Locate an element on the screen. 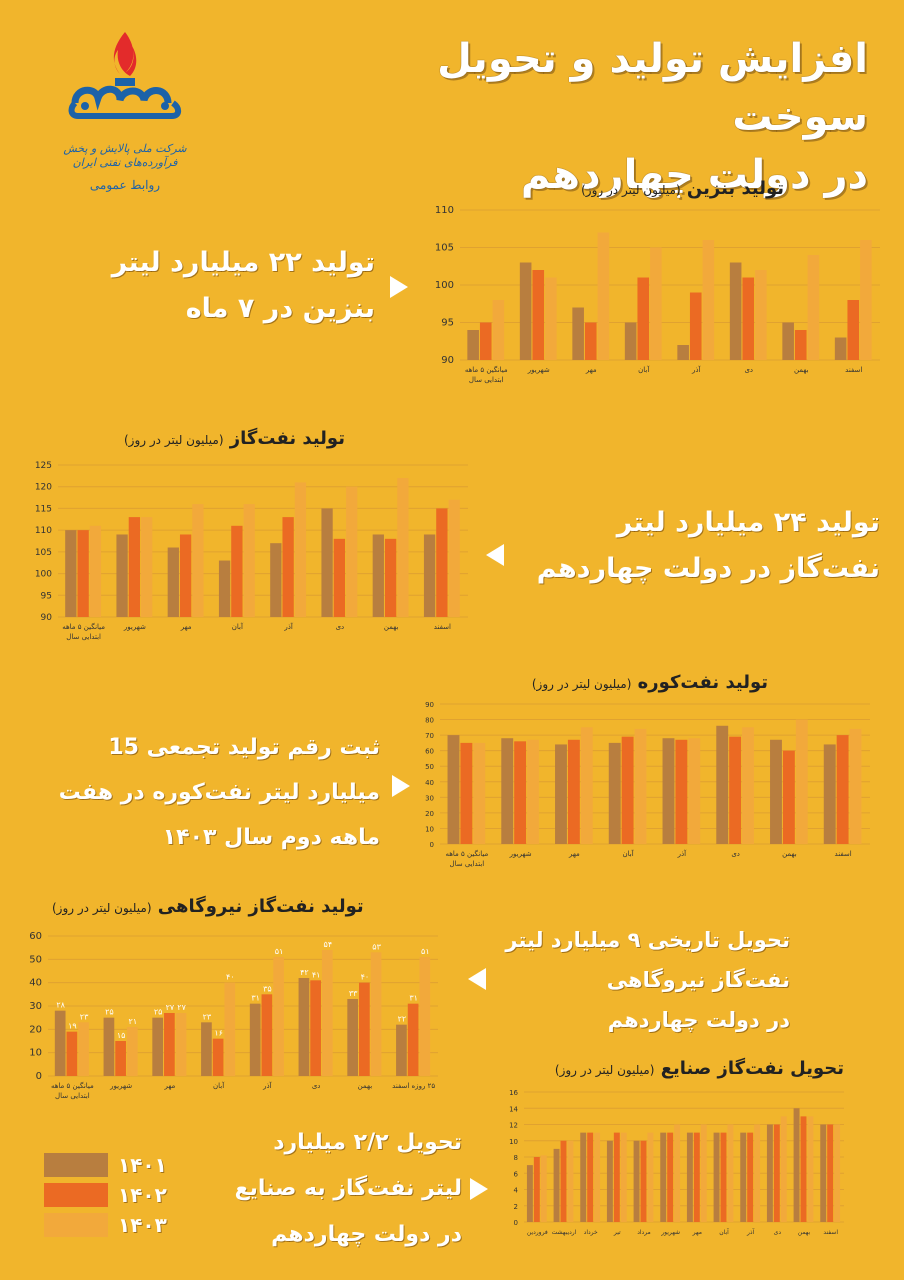  data-label: ۳۱ is located at coordinates (413, 998).